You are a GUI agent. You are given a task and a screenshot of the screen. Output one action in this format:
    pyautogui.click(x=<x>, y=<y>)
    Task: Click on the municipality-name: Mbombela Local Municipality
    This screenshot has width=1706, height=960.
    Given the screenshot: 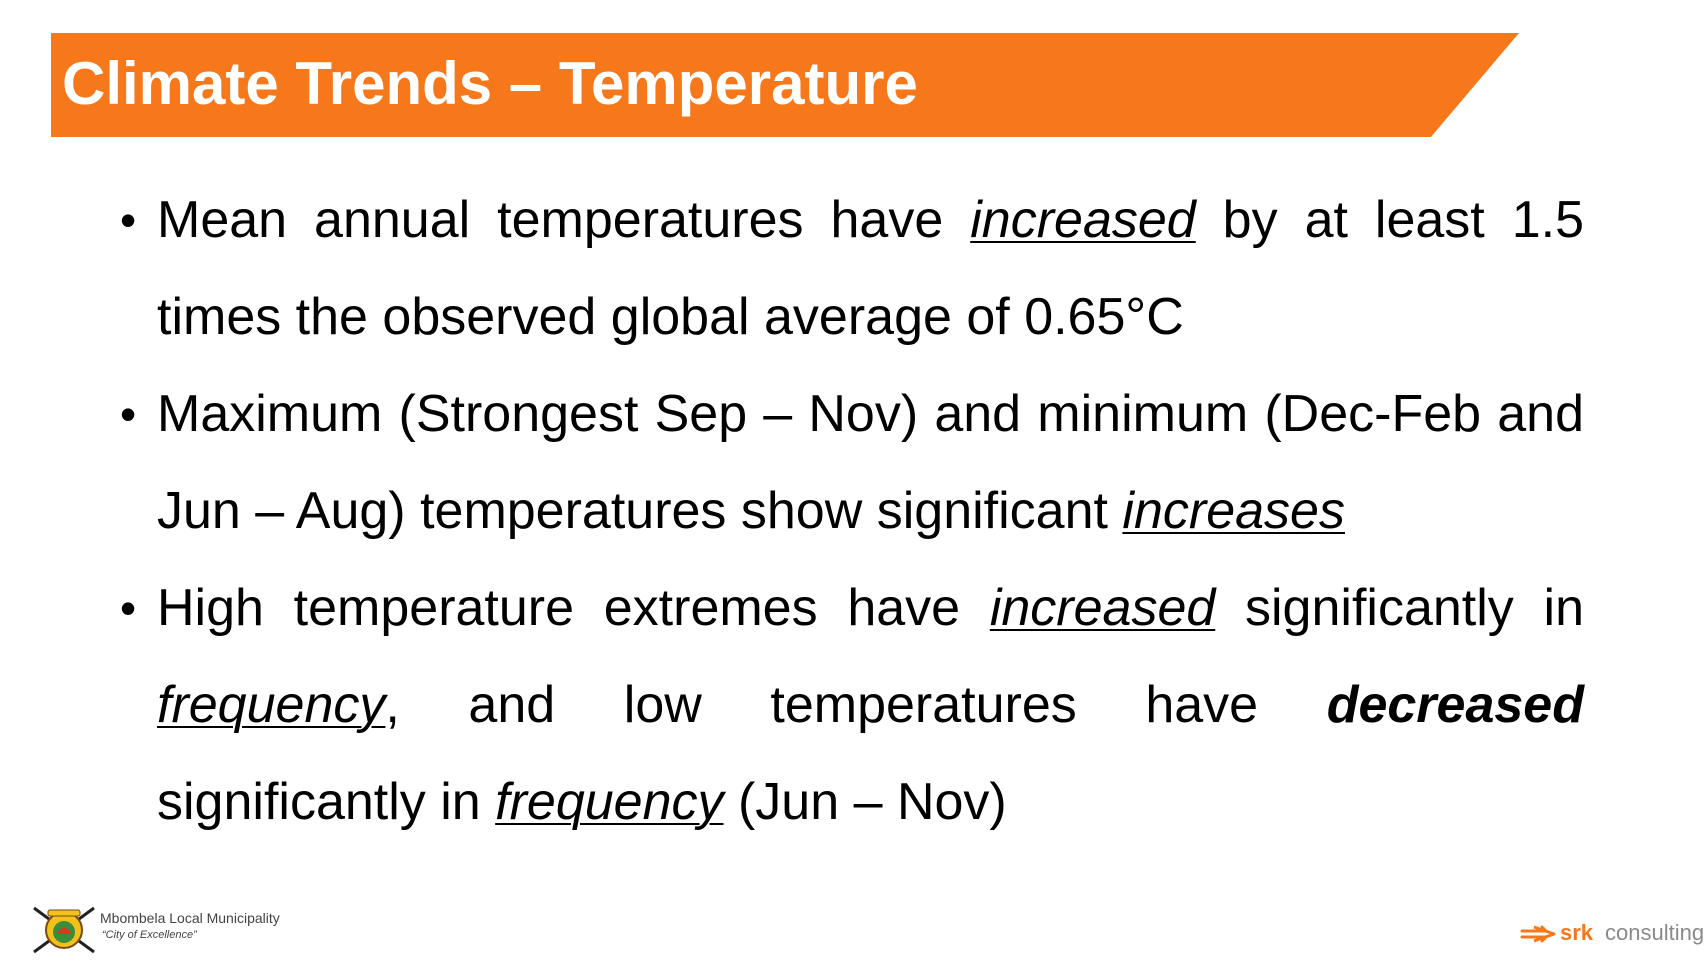 What is the action you would take?
    pyautogui.click(x=190, y=918)
    